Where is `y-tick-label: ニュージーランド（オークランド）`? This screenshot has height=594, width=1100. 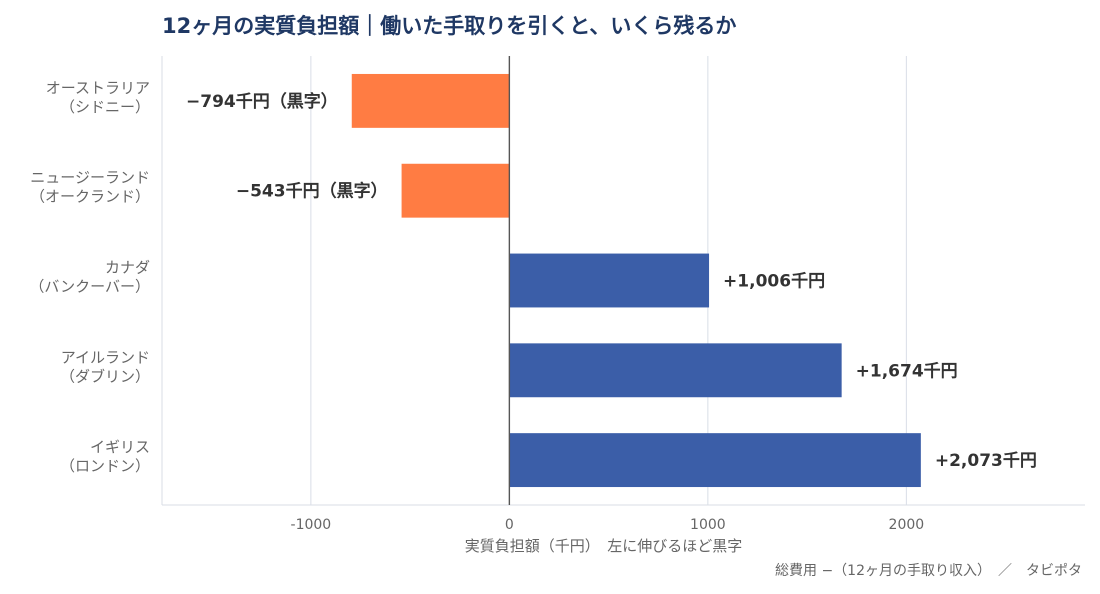
y-tick-label: ニュージーランド（オークランド） is located at coordinates (90, 187).